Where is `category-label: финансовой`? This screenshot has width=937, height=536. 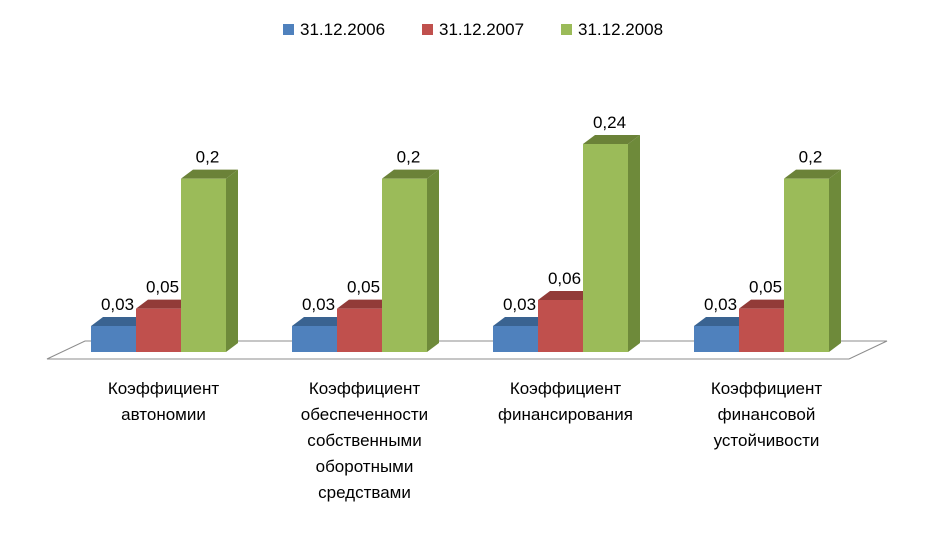 category-label: финансовой is located at coordinates (767, 414).